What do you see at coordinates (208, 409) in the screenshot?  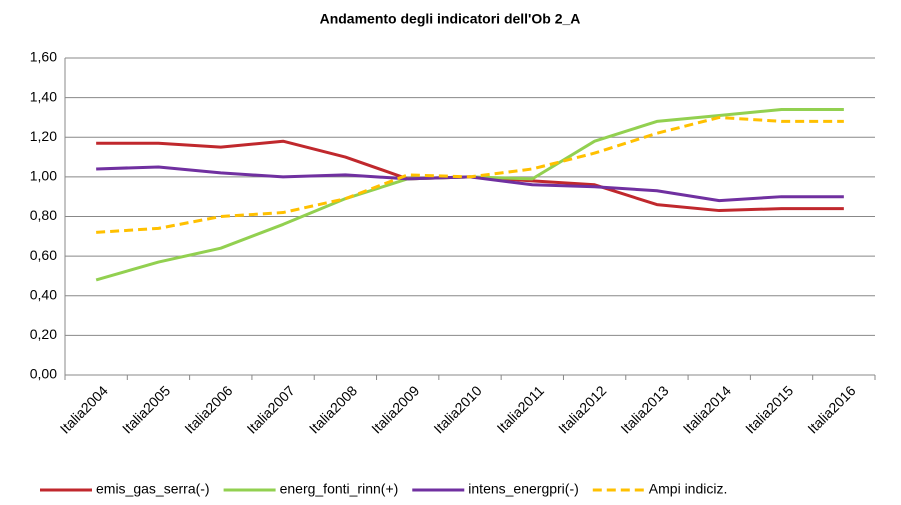 I see `x-tick-label: Italia2006` at bounding box center [208, 409].